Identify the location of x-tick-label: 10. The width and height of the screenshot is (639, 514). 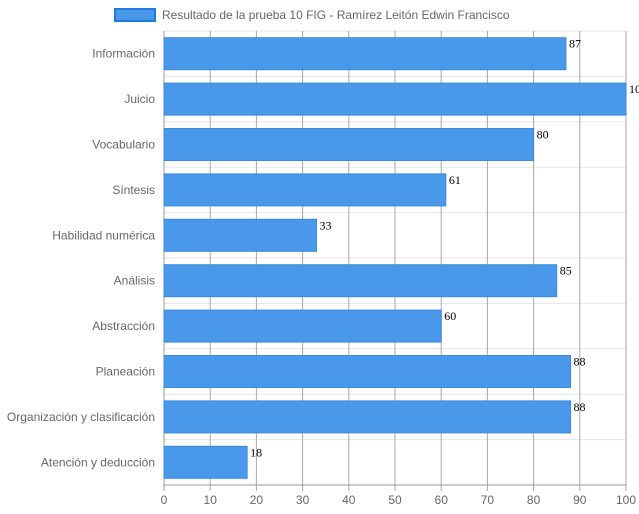
(211, 500).